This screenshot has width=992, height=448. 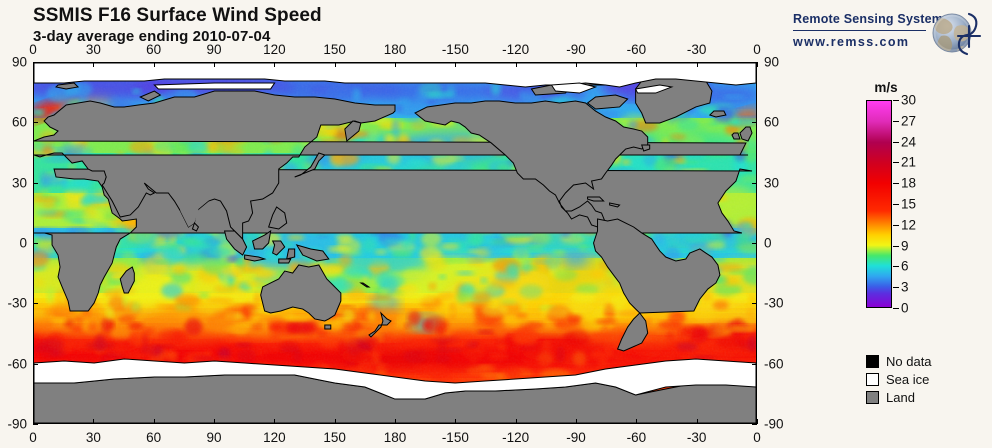 I want to click on y-axis-label-left: 0, so click(x=23, y=243).